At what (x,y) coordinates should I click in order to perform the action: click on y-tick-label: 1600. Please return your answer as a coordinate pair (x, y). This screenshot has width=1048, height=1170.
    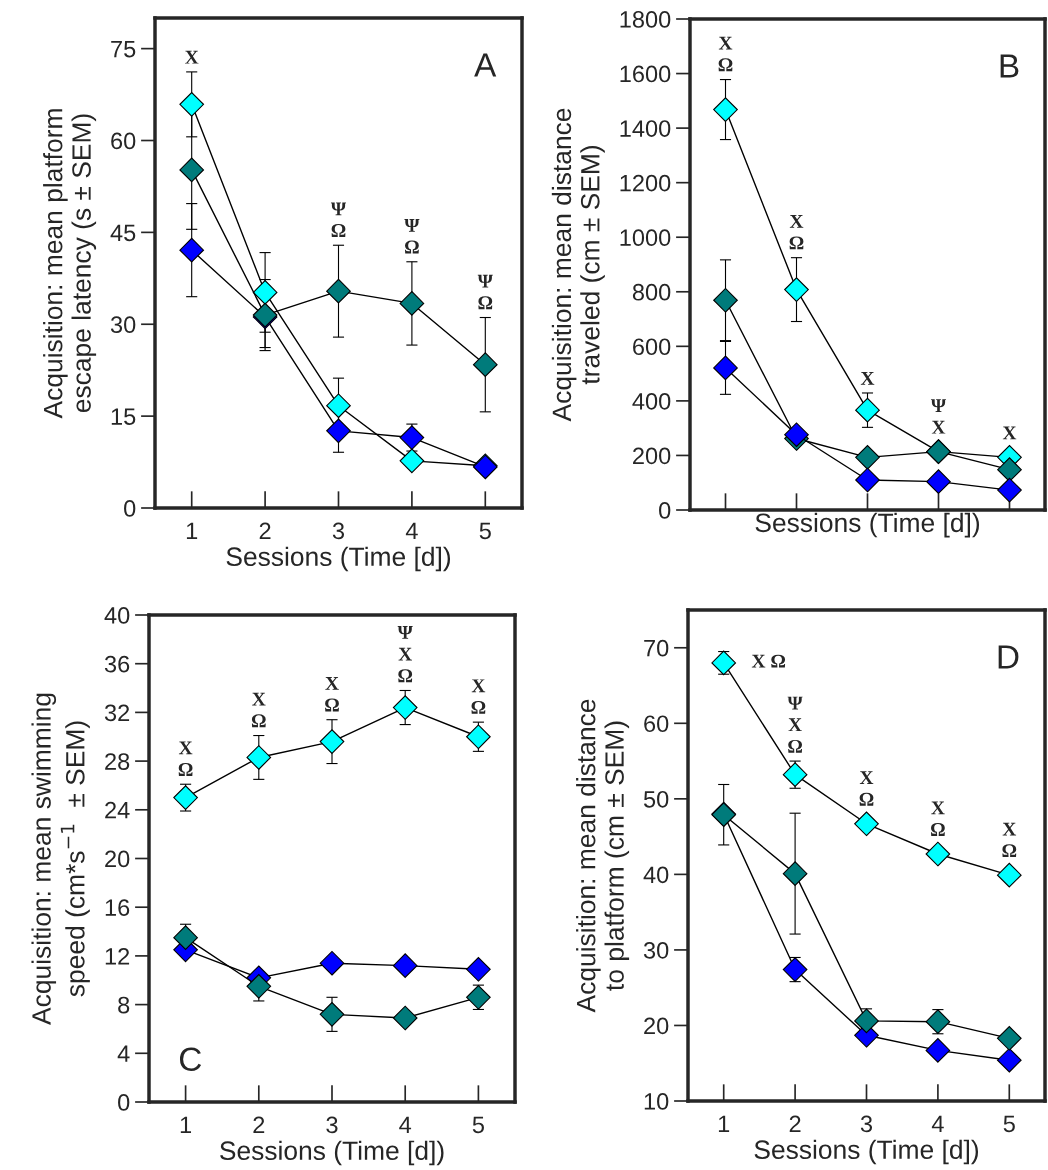
    Looking at the image, I should click on (645, 74).